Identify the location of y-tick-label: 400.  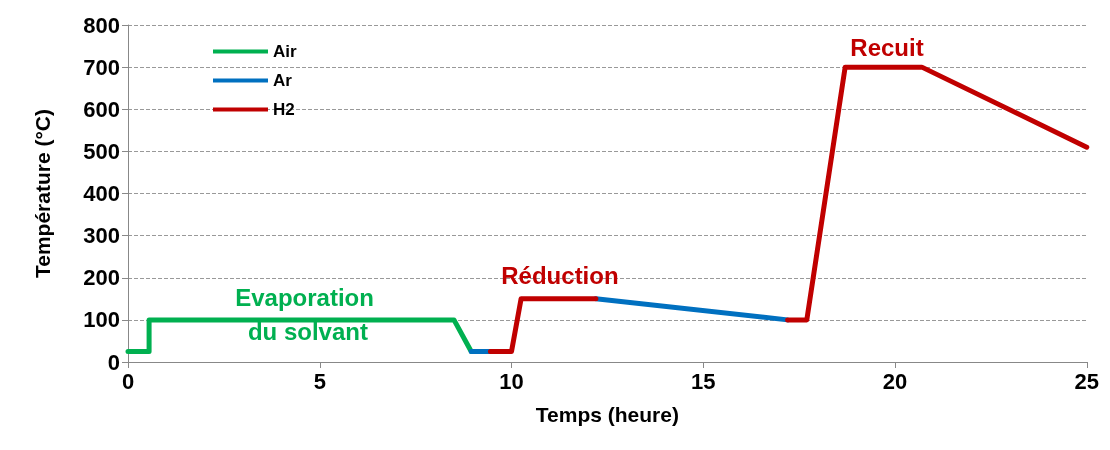
(101, 193).